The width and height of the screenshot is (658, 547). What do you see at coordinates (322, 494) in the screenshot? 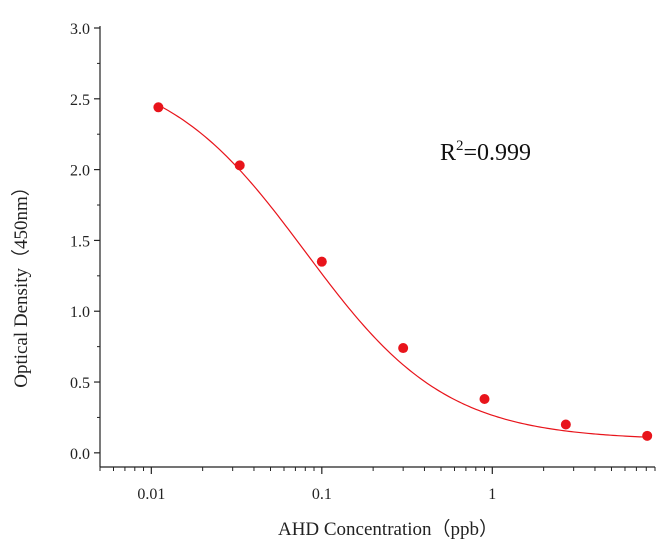
I see `x-tick-label: 0.1` at bounding box center [322, 494].